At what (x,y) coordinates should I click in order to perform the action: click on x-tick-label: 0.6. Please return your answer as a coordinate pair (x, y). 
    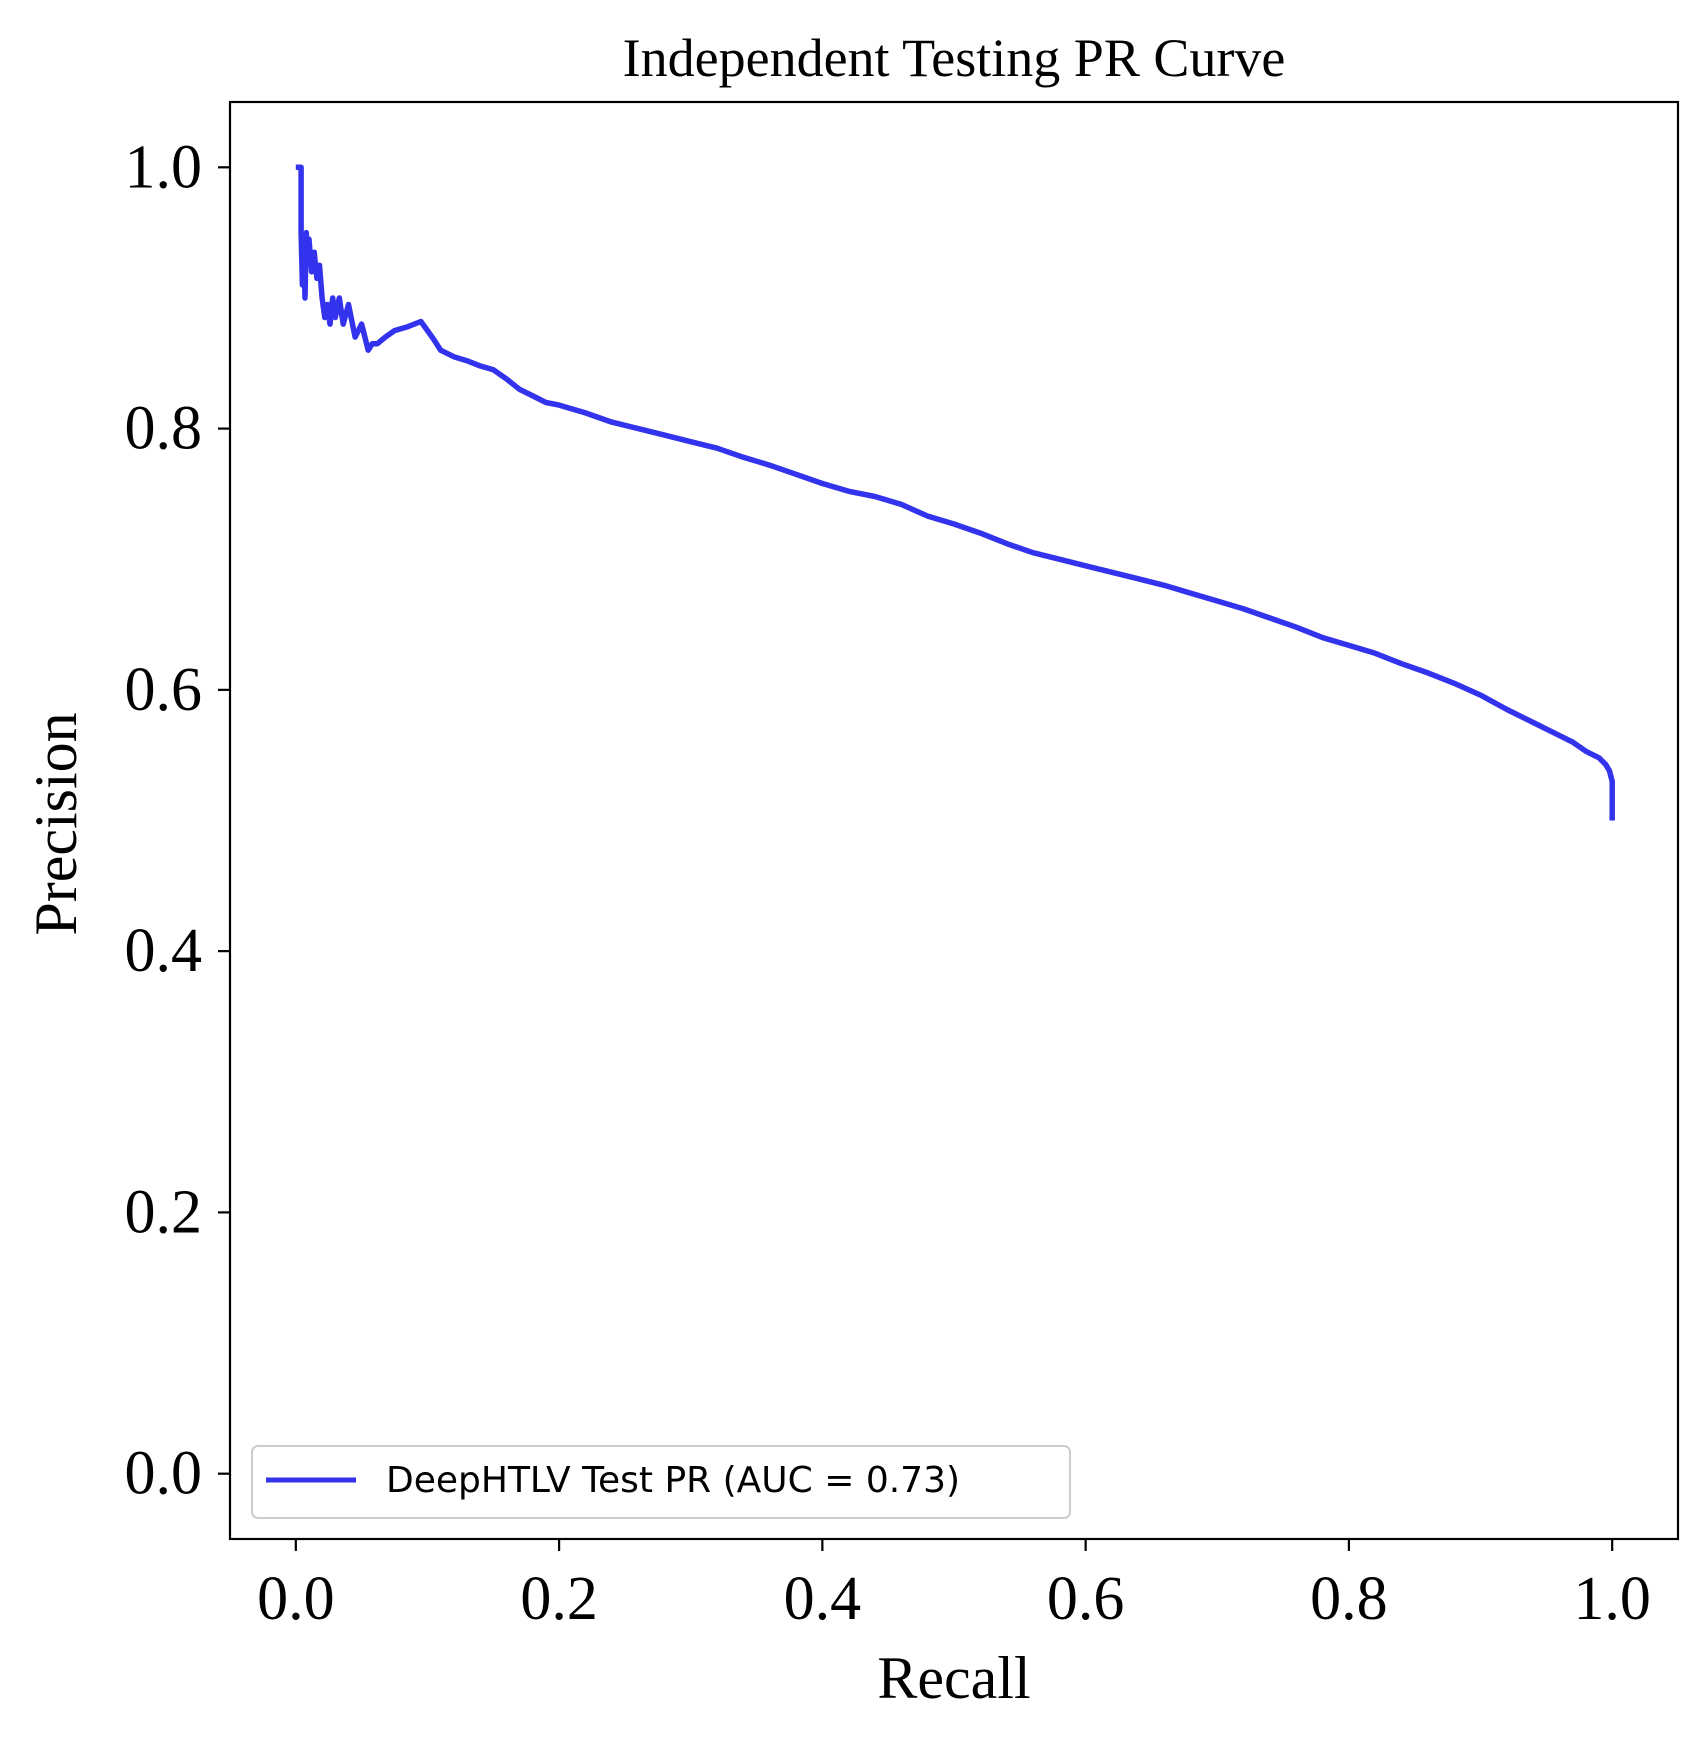
    Looking at the image, I should click on (1086, 1599).